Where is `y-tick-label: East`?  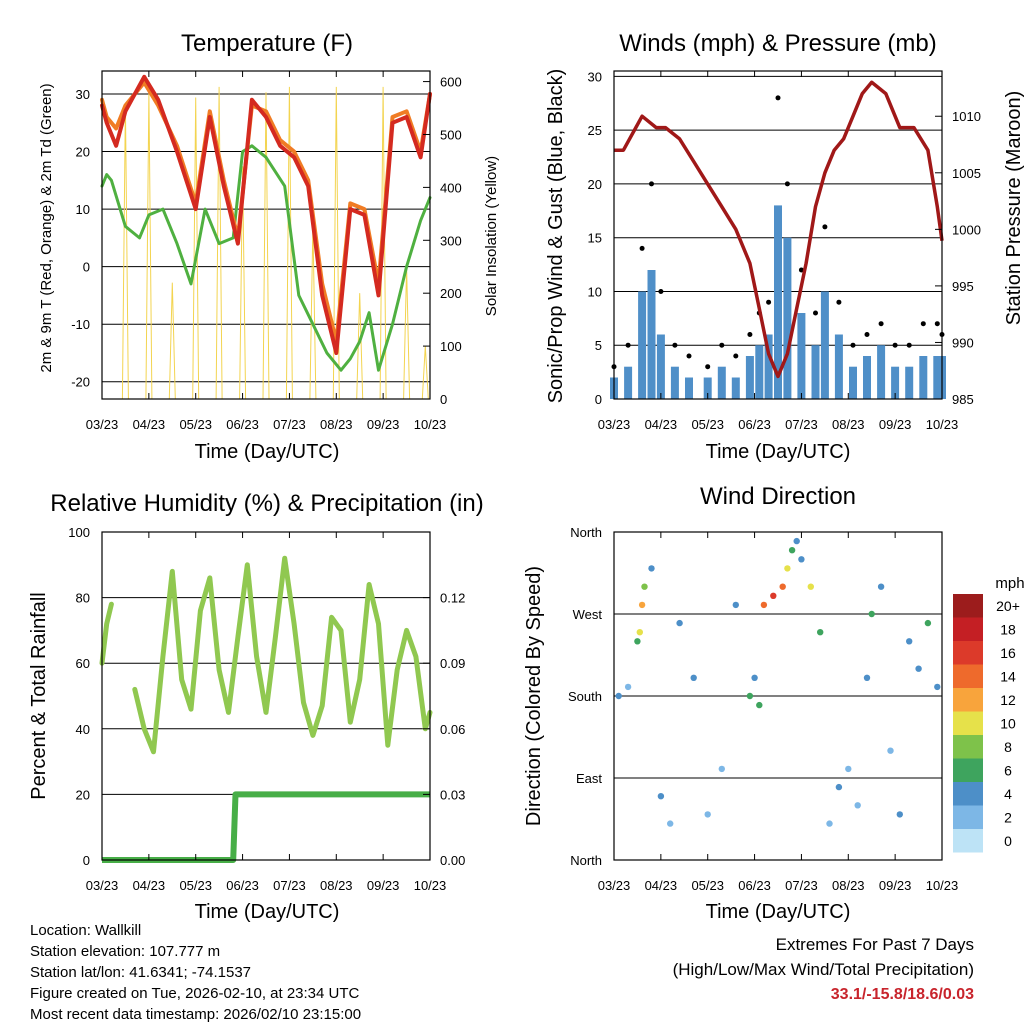
y-tick-label: East is located at coordinates (589, 778).